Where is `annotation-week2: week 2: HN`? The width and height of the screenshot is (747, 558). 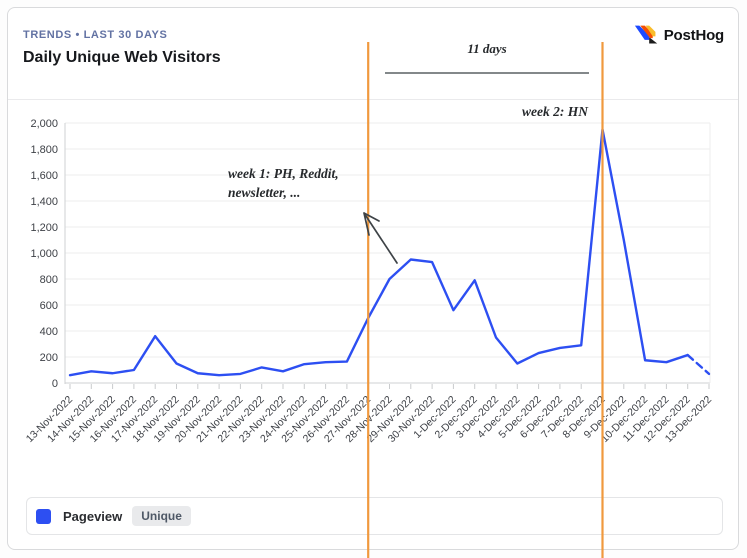 annotation-week2: week 2: HN is located at coordinates (555, 111).